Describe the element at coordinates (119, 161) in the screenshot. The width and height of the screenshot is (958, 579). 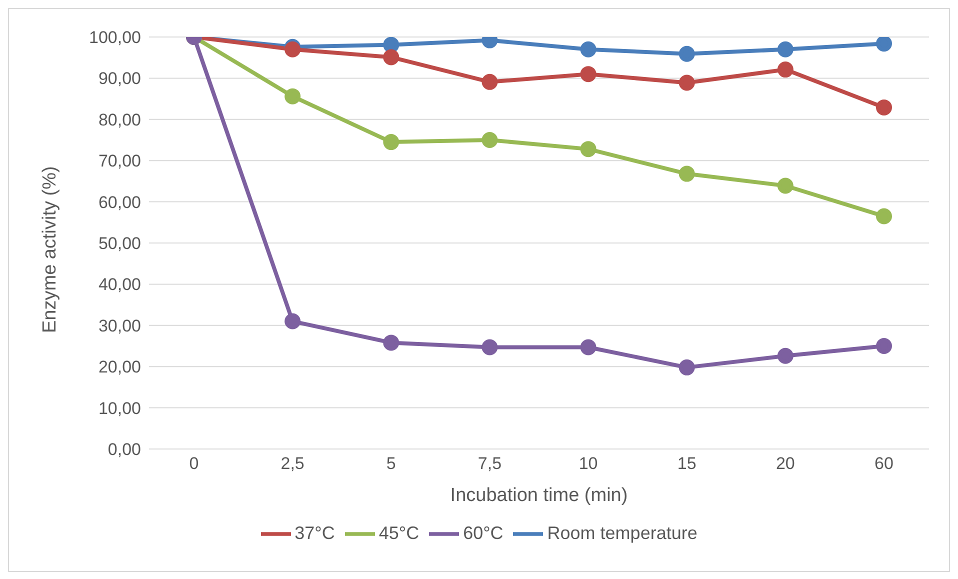
I see `y-tick-label: 70,00` at that location.